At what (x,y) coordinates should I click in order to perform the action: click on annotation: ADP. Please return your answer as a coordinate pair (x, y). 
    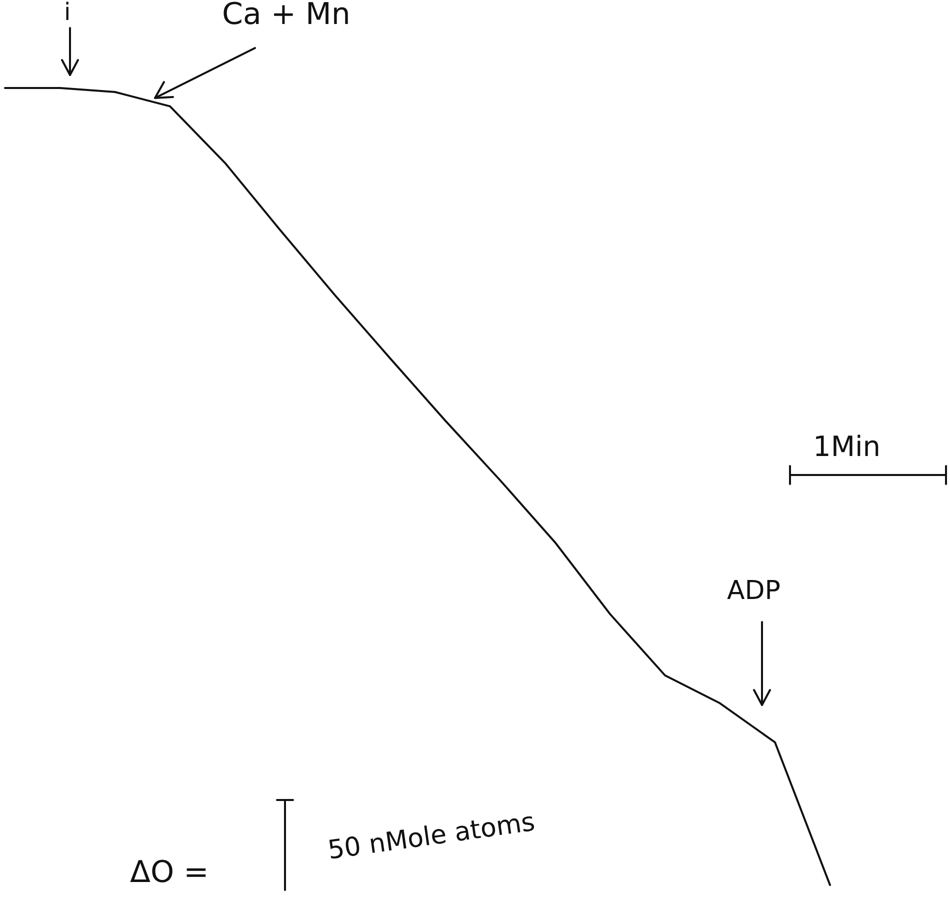
    Looking at the image, I should click on (753, 591).